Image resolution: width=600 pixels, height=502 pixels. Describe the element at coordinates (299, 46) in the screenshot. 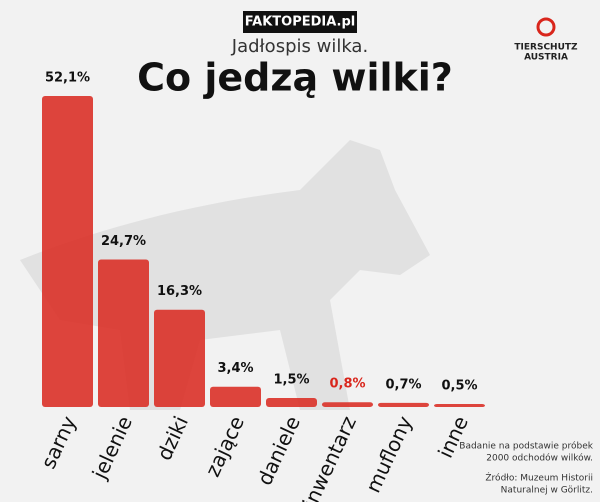

I see `chart-subtitle: Jadłospis wilka.` at that location.